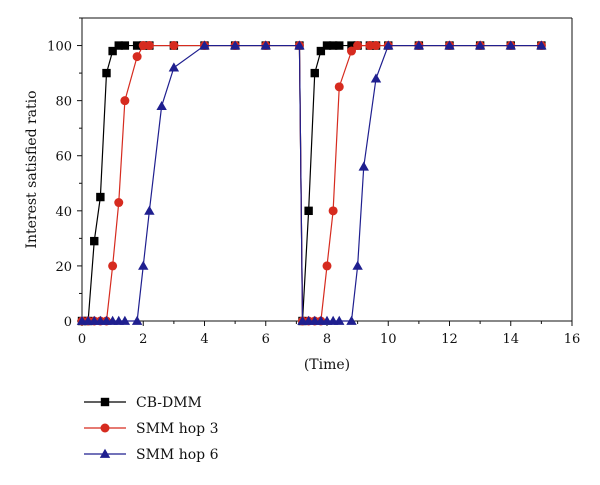 The width and height of the screenshot is (600, 485). Describe the element at coordinates (82, 339) in the screenshot. I see `x-tick-label: 0` at that location.